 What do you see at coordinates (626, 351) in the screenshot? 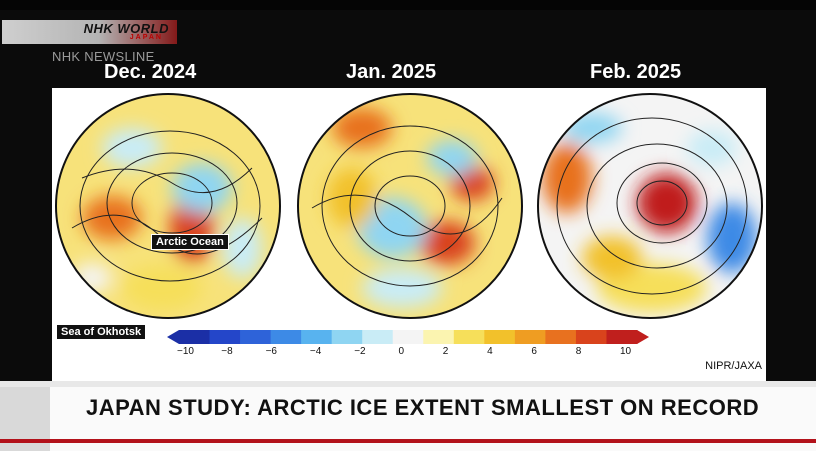
I see `scale-tick-label: 10` at bounding box center [626, 351].